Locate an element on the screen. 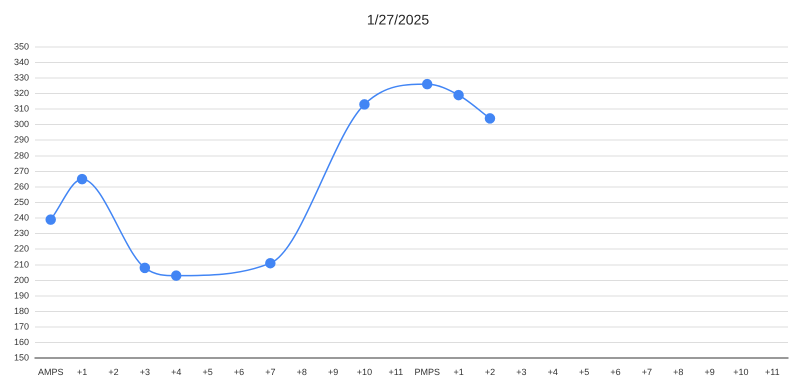  y-tick-label: 230 is located at coordinates (22, 233).